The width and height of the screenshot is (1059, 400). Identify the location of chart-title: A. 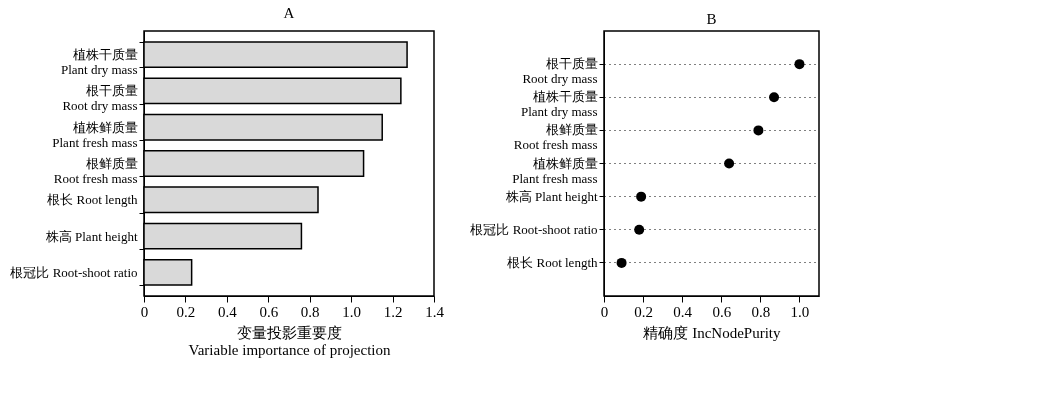
(289, 13).